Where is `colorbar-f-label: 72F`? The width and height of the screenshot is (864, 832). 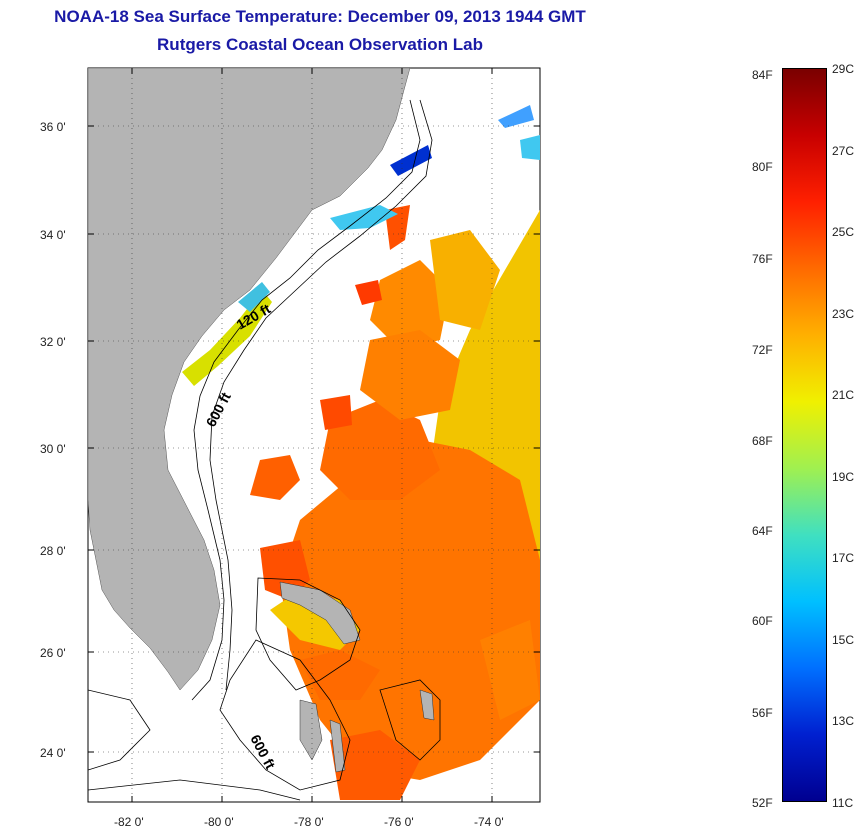 colorbar-f-label: 72F is located at coordinates (762, 350).